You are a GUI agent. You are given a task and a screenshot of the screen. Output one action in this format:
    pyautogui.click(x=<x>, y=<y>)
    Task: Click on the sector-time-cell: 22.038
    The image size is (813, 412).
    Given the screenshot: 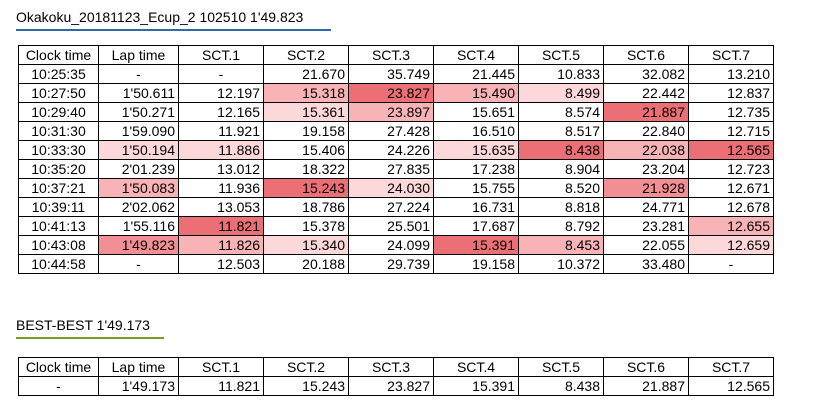 What is the action you would take?
    pyautogui.click(x=646, y=150)
    